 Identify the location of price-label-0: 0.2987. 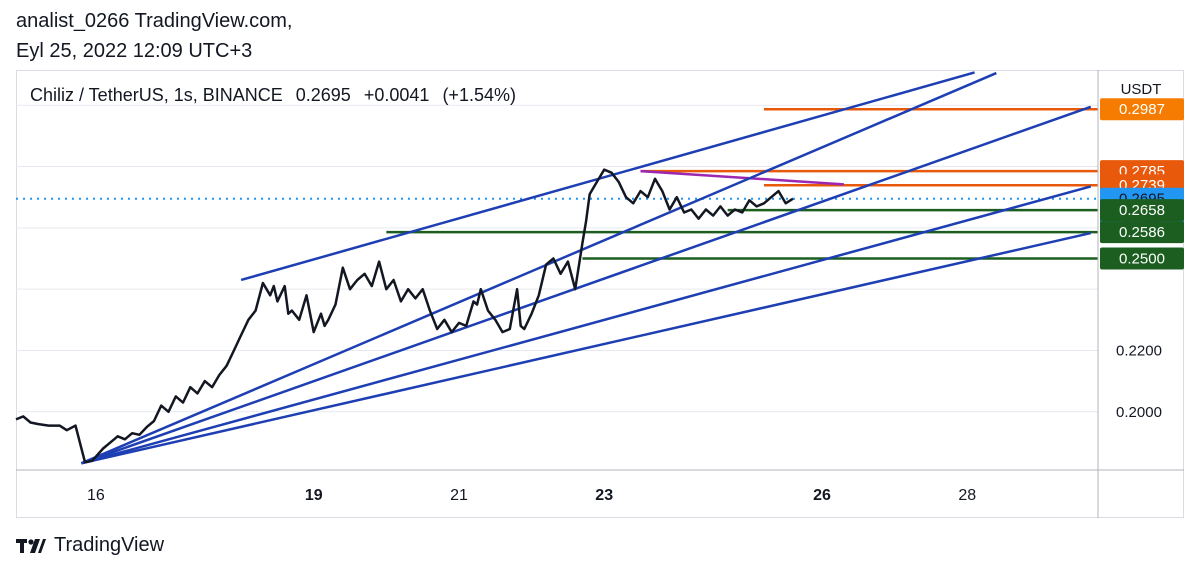
(1142, 109).